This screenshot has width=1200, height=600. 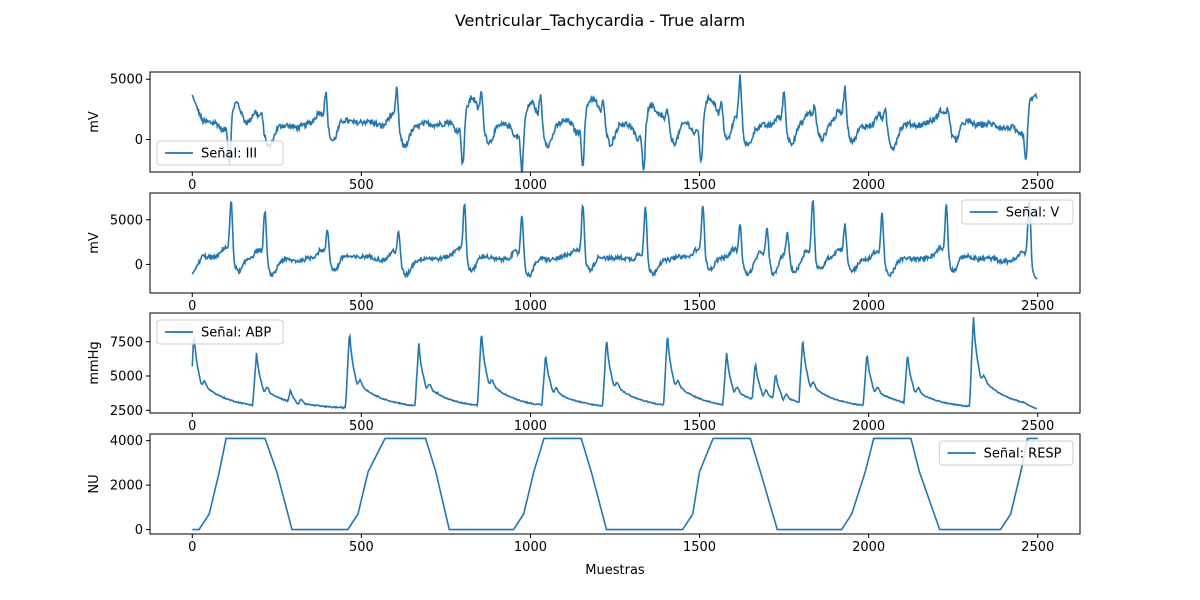 I want to click on y-axis-label: mmHg, so click(x=94, y=362).